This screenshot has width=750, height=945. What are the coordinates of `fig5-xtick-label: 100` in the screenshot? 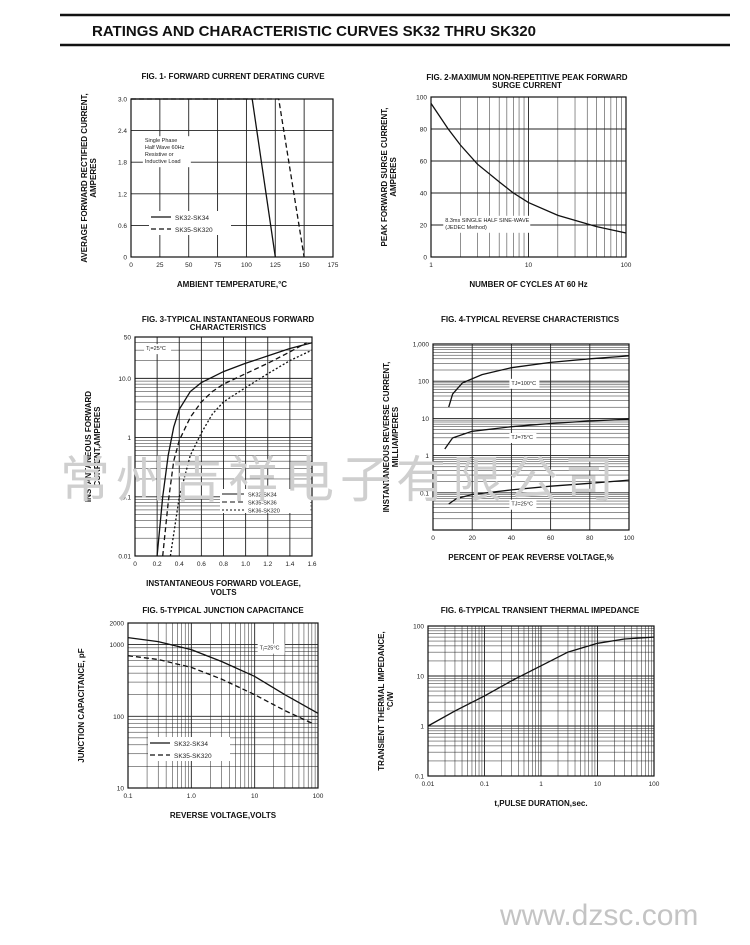 It's located at (318, 796).